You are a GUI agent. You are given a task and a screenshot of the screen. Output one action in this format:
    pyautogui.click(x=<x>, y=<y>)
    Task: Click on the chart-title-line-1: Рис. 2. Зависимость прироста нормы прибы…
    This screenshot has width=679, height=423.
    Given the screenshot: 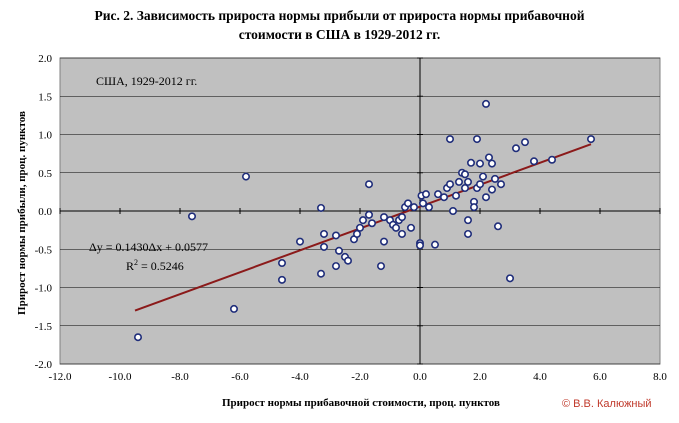 What is the action you would take?
    pyautogui.click(x=339, y=15)
    